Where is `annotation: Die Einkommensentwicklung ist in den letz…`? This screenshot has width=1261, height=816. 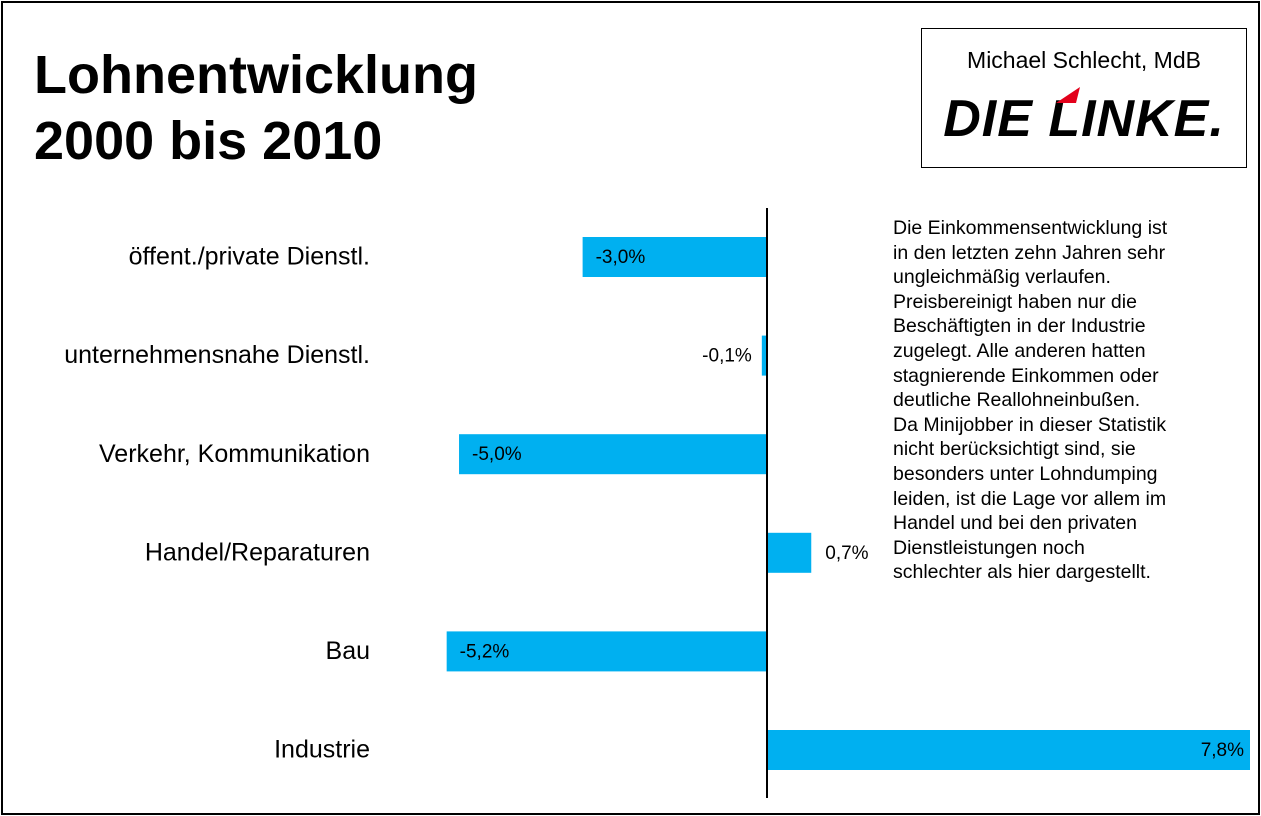 annotation: Die Einkommensentwicklung ist in den letz… is located at coordinates (1073, 400).